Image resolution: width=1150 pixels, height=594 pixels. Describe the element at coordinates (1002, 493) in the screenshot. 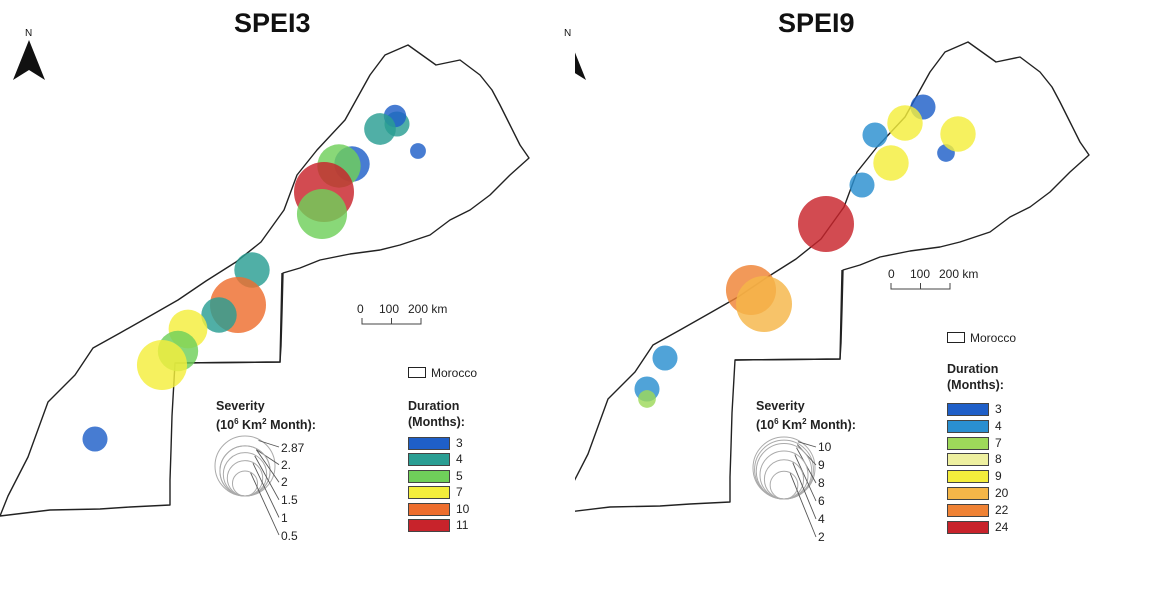

I see `duration-label: 20` at that location.